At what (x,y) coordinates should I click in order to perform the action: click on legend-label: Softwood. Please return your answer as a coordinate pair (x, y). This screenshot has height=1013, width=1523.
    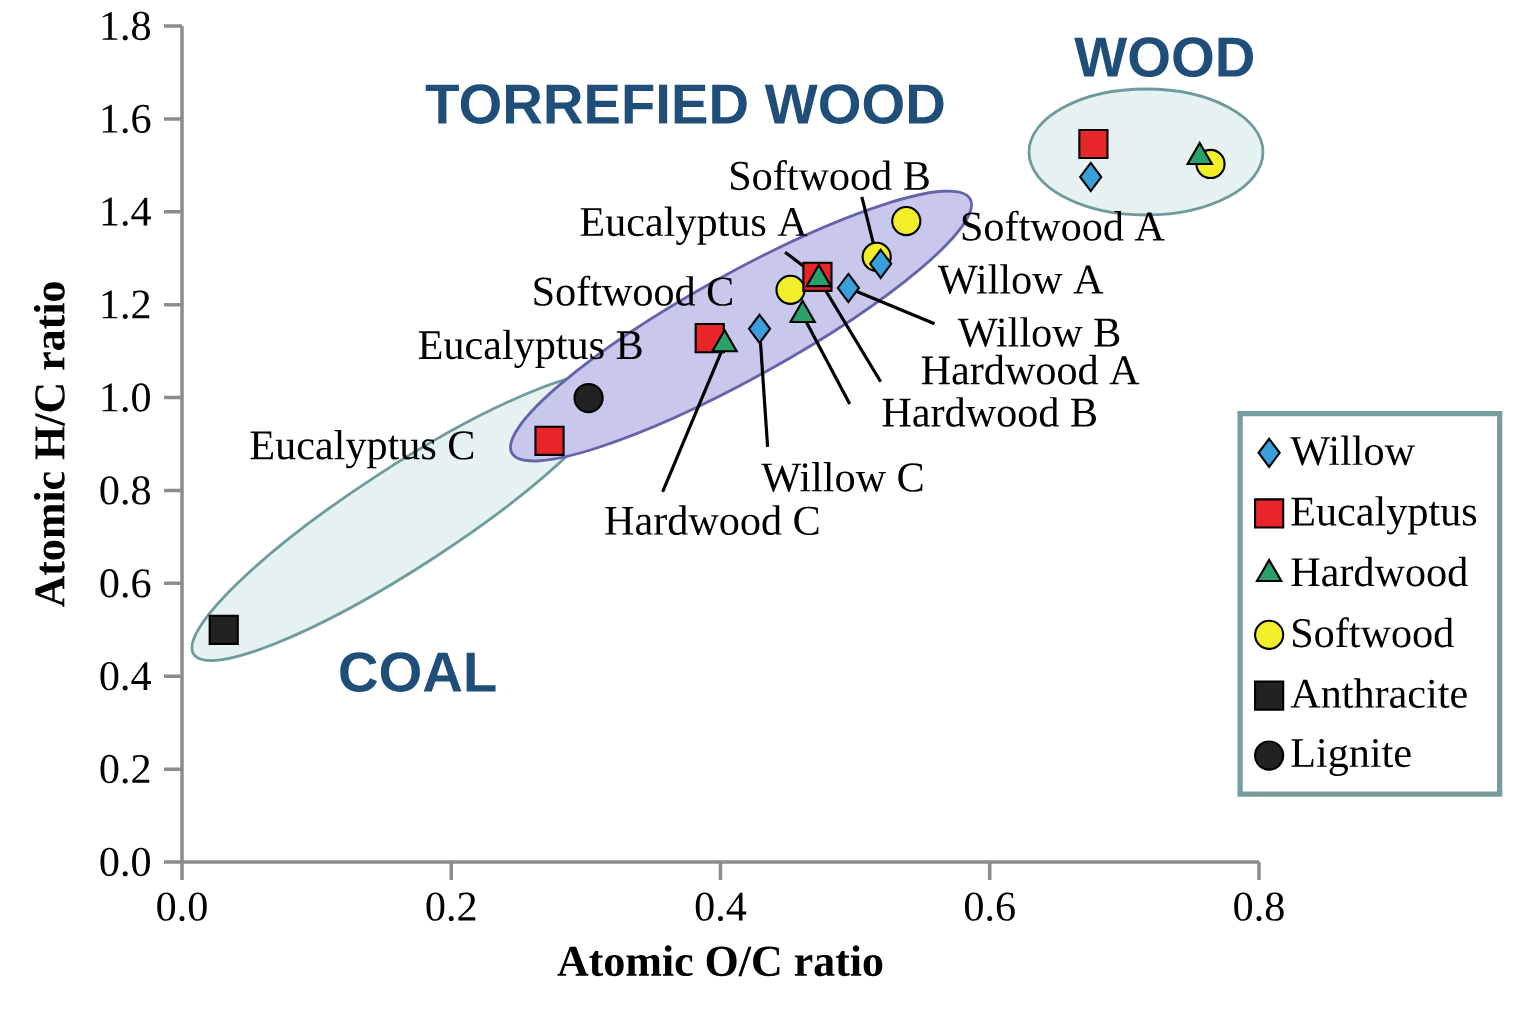
    Looking at the image, I should click on (1373, 632).